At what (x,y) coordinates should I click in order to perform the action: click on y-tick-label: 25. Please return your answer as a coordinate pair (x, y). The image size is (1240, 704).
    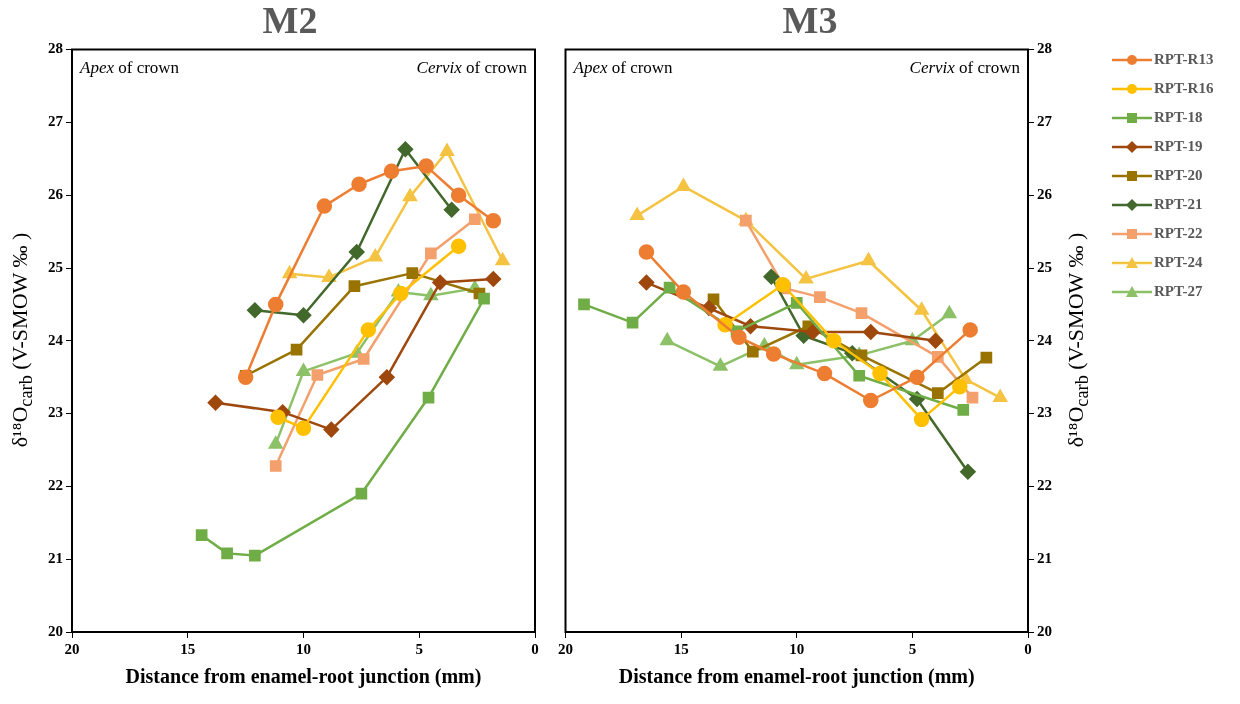
    Looking at the image, I should click on (55, 266).